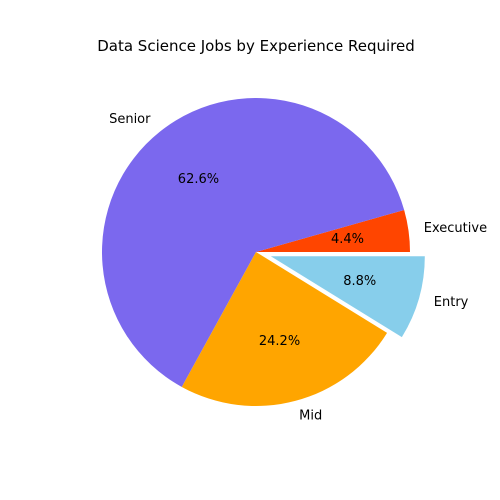  I want to click on slice-label-executive: Executive, so click(455, 228).